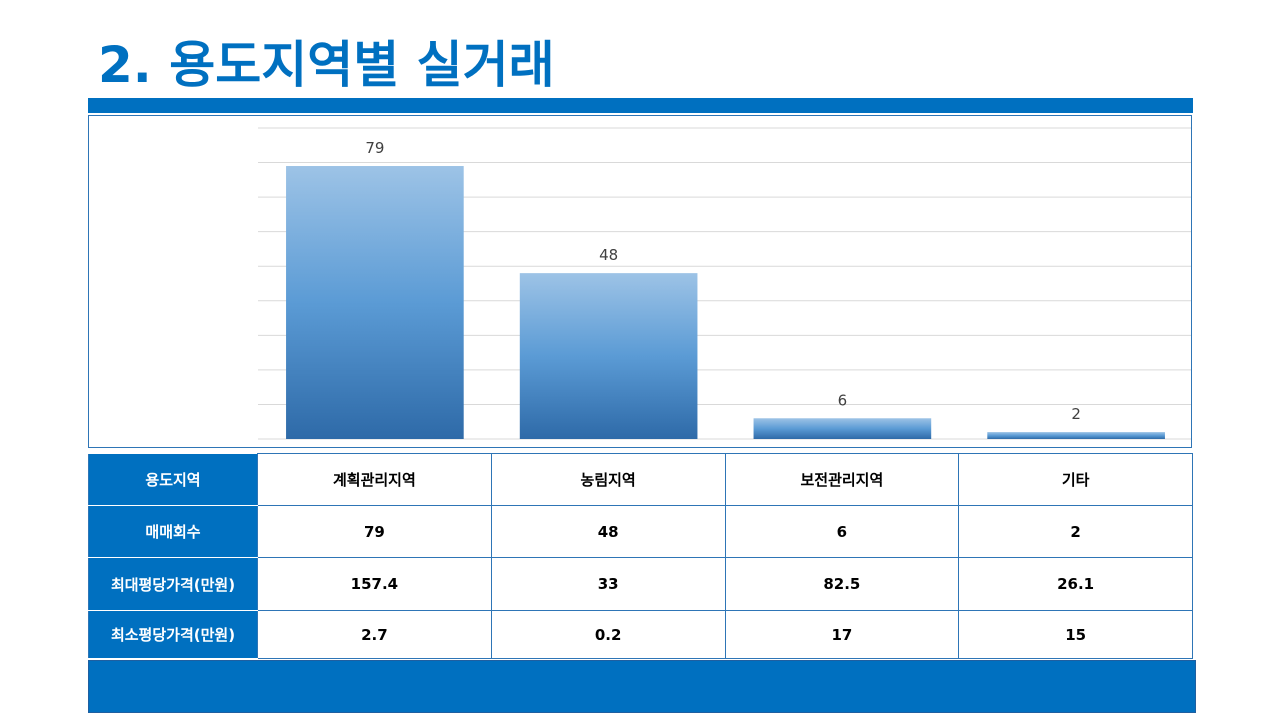 Image resolution: width=1280 pixels, height=720 pixels. I want to click on table-row: 최소평당가격(만원) 2.7 0.2 17 15, so click(641, 635).